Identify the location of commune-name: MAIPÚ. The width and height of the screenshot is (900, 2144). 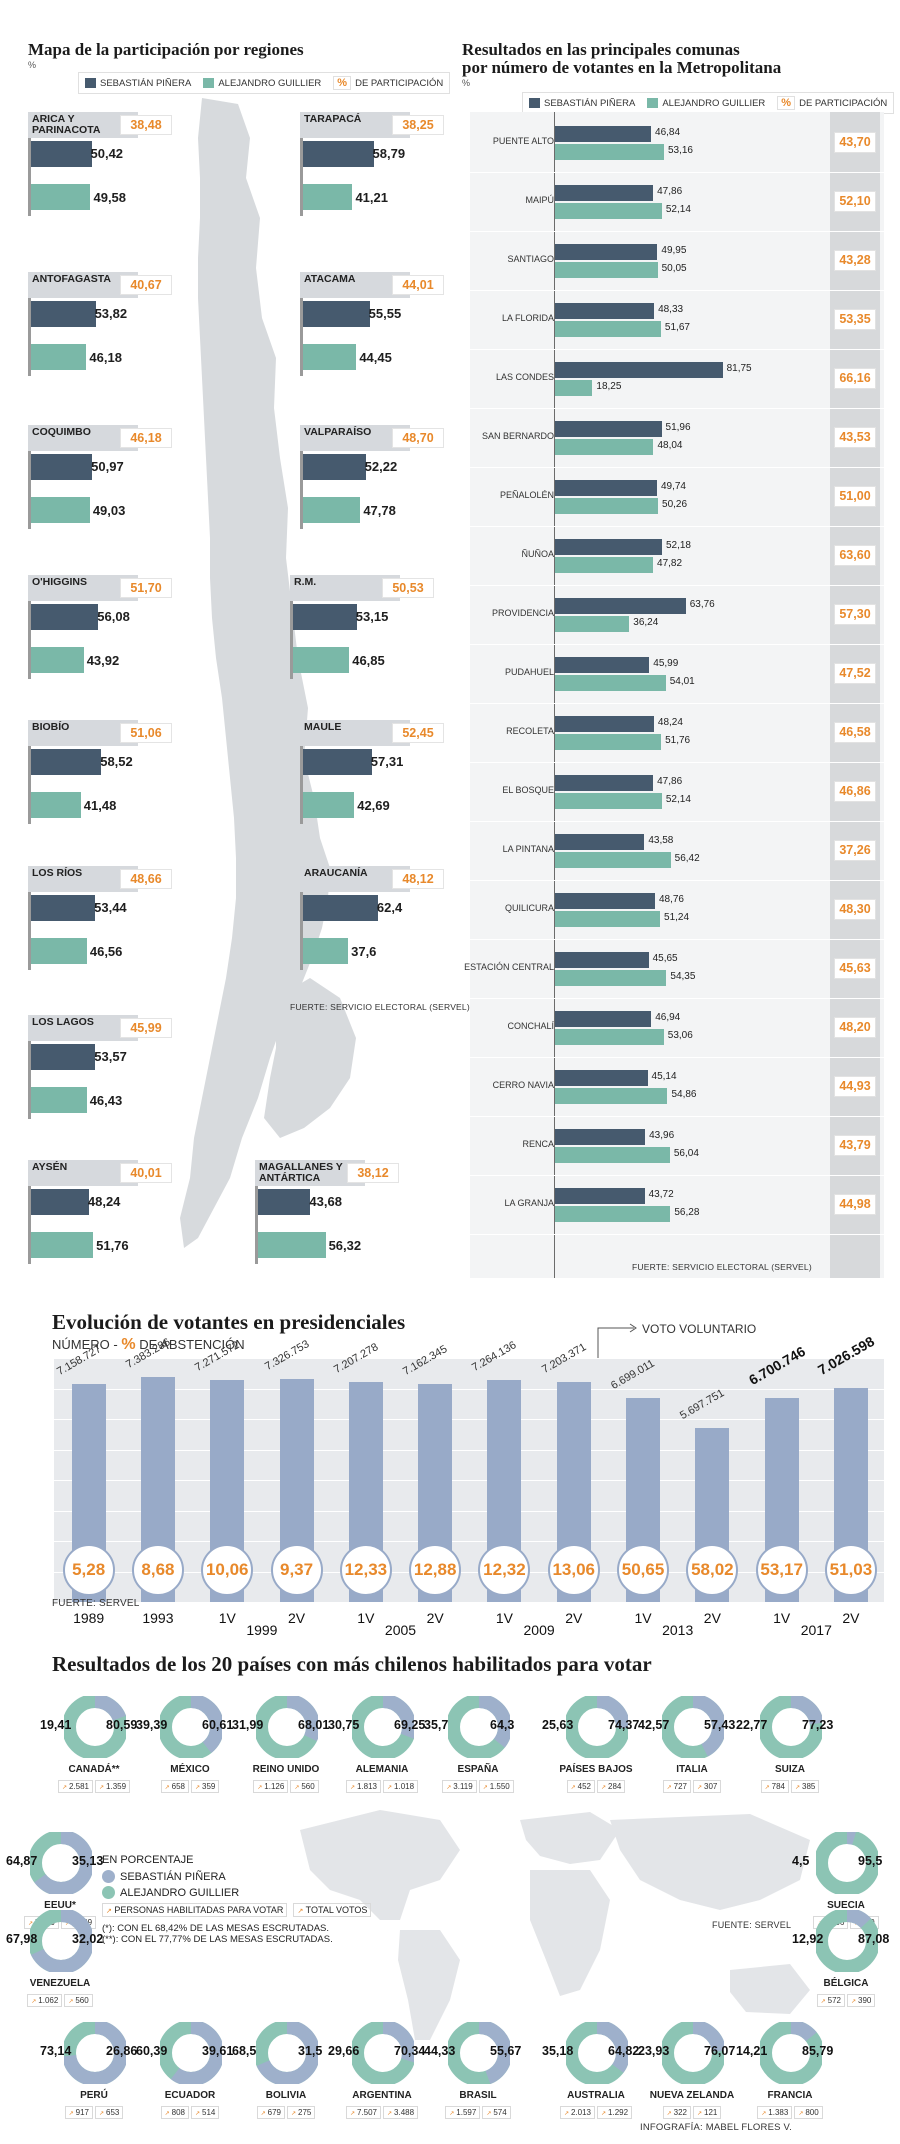
(539, 200).